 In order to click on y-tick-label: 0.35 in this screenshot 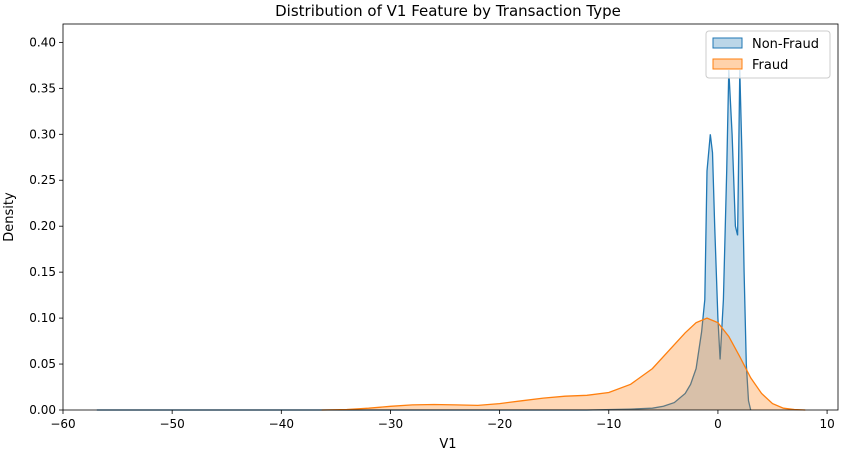, I will do `click(42, 88)`.